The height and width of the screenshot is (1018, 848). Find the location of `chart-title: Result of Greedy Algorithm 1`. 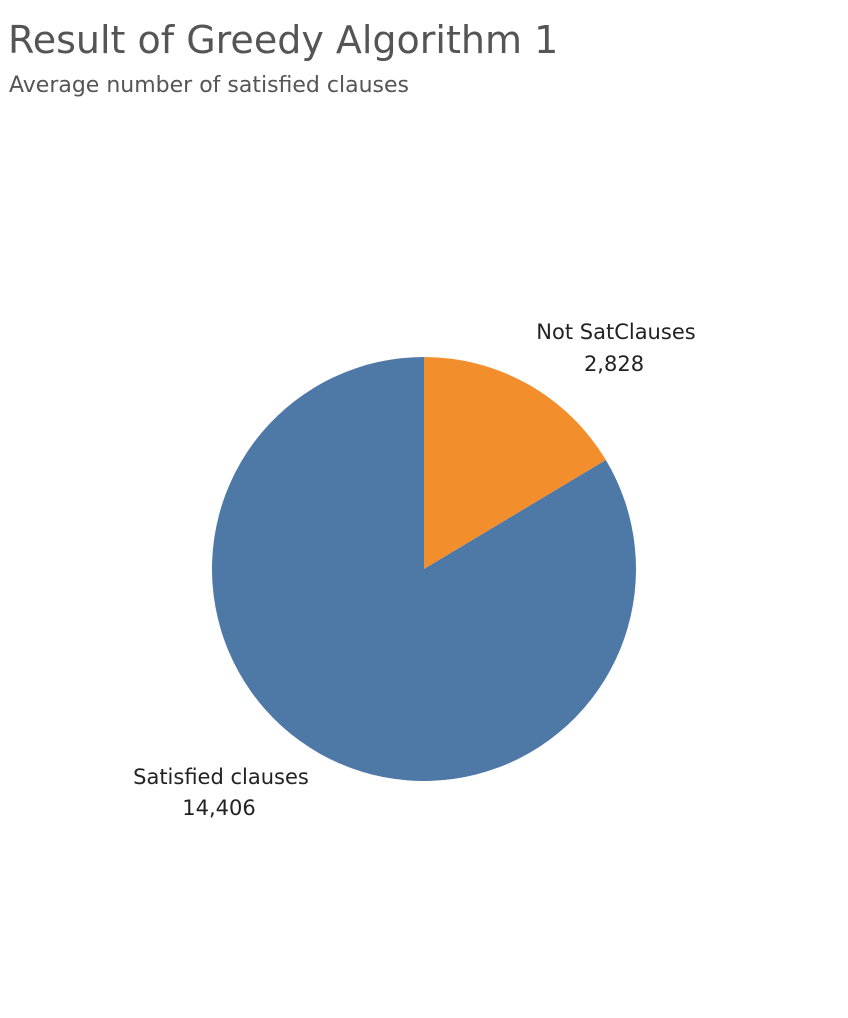

chart-title: Result of Greedy Algorithm 1 is located at coordinates (283, 40).